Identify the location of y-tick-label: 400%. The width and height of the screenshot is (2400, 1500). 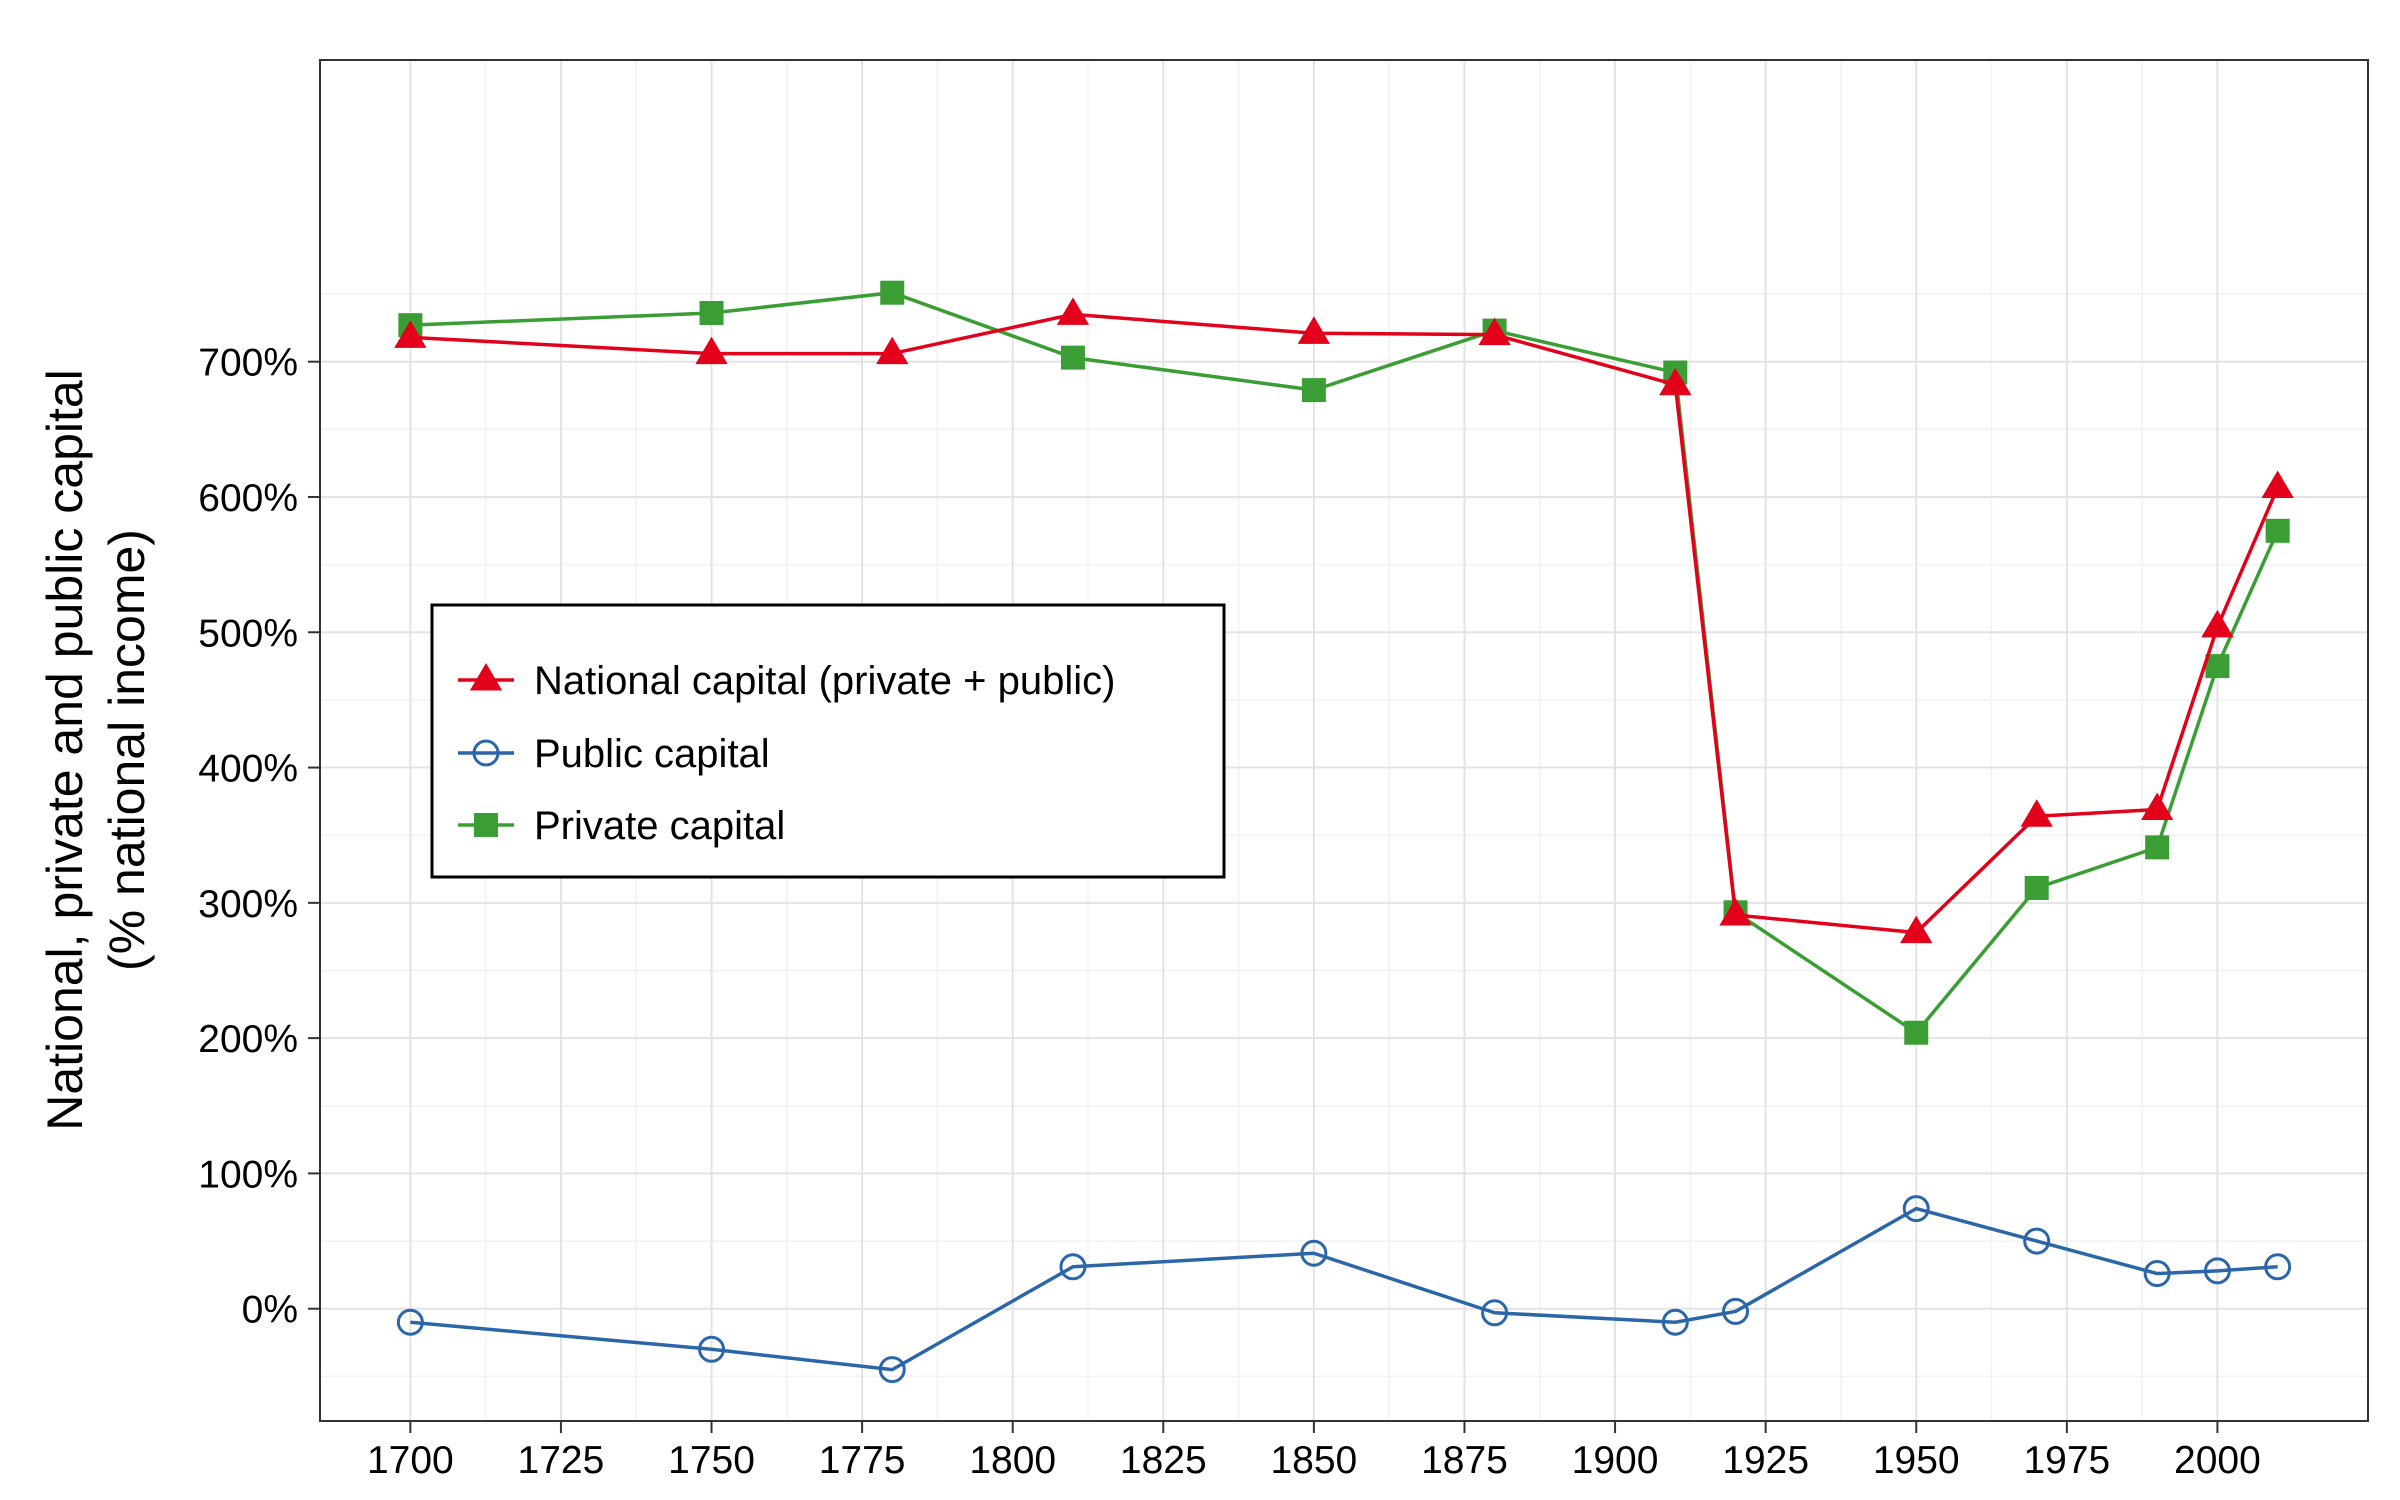
(248, 769).